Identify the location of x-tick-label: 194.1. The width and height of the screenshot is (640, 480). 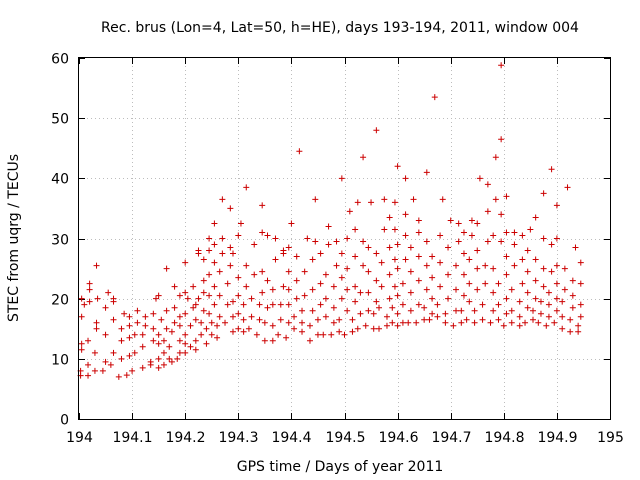
(132, 438).